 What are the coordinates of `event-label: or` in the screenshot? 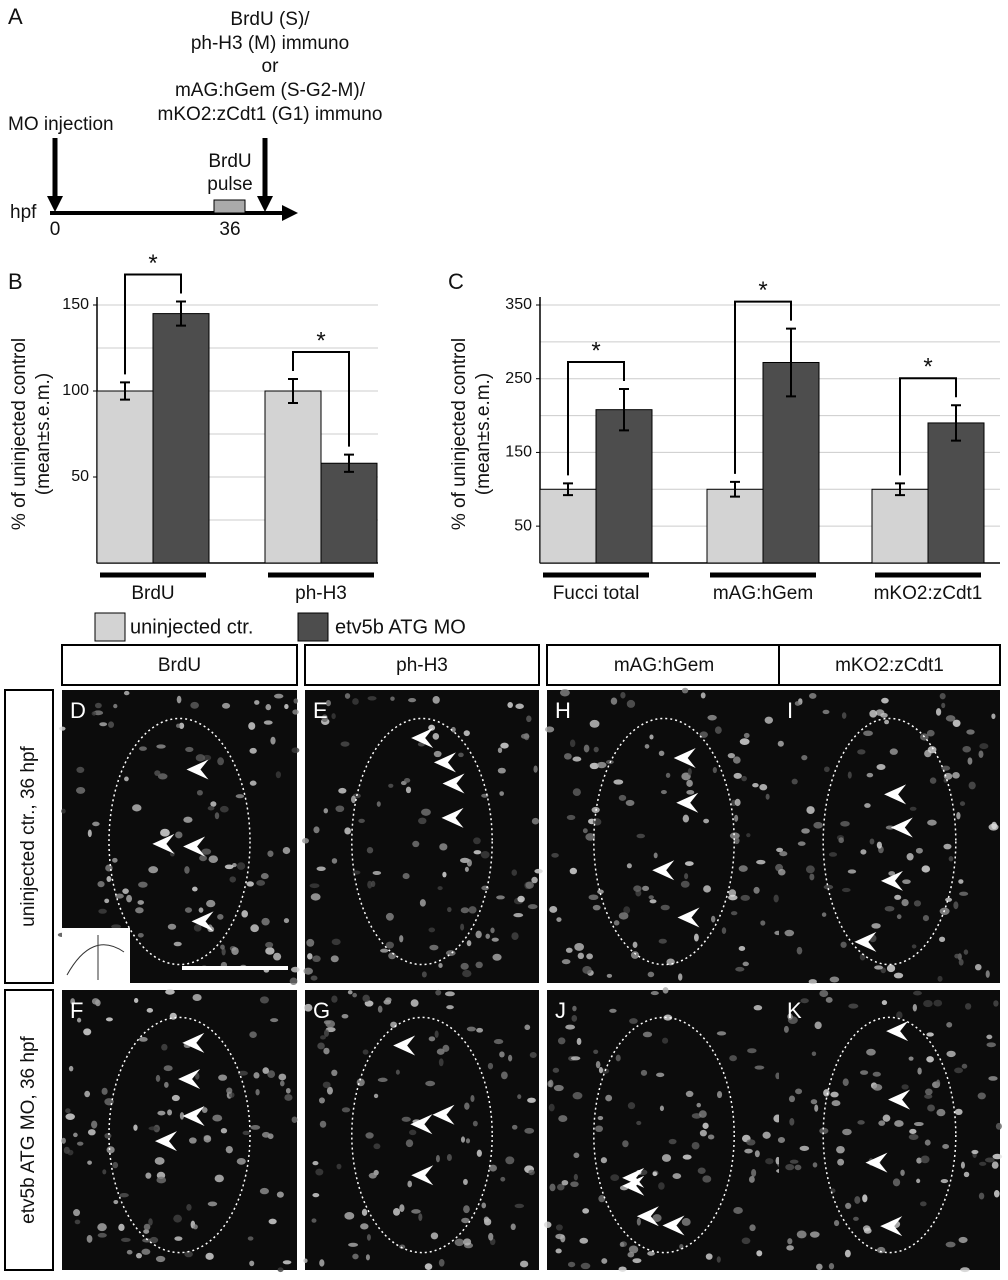 It's located at (271, 66).